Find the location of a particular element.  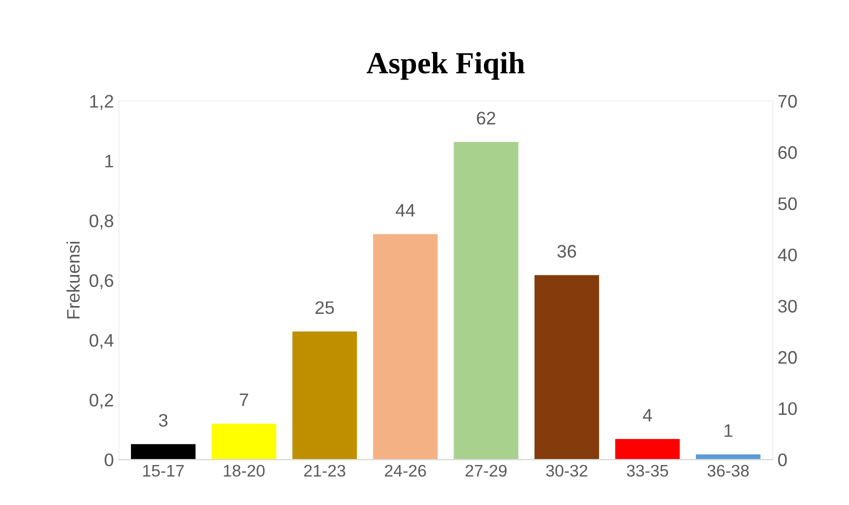

y2-tick-label: 60 is located at coordinates (787, 152).